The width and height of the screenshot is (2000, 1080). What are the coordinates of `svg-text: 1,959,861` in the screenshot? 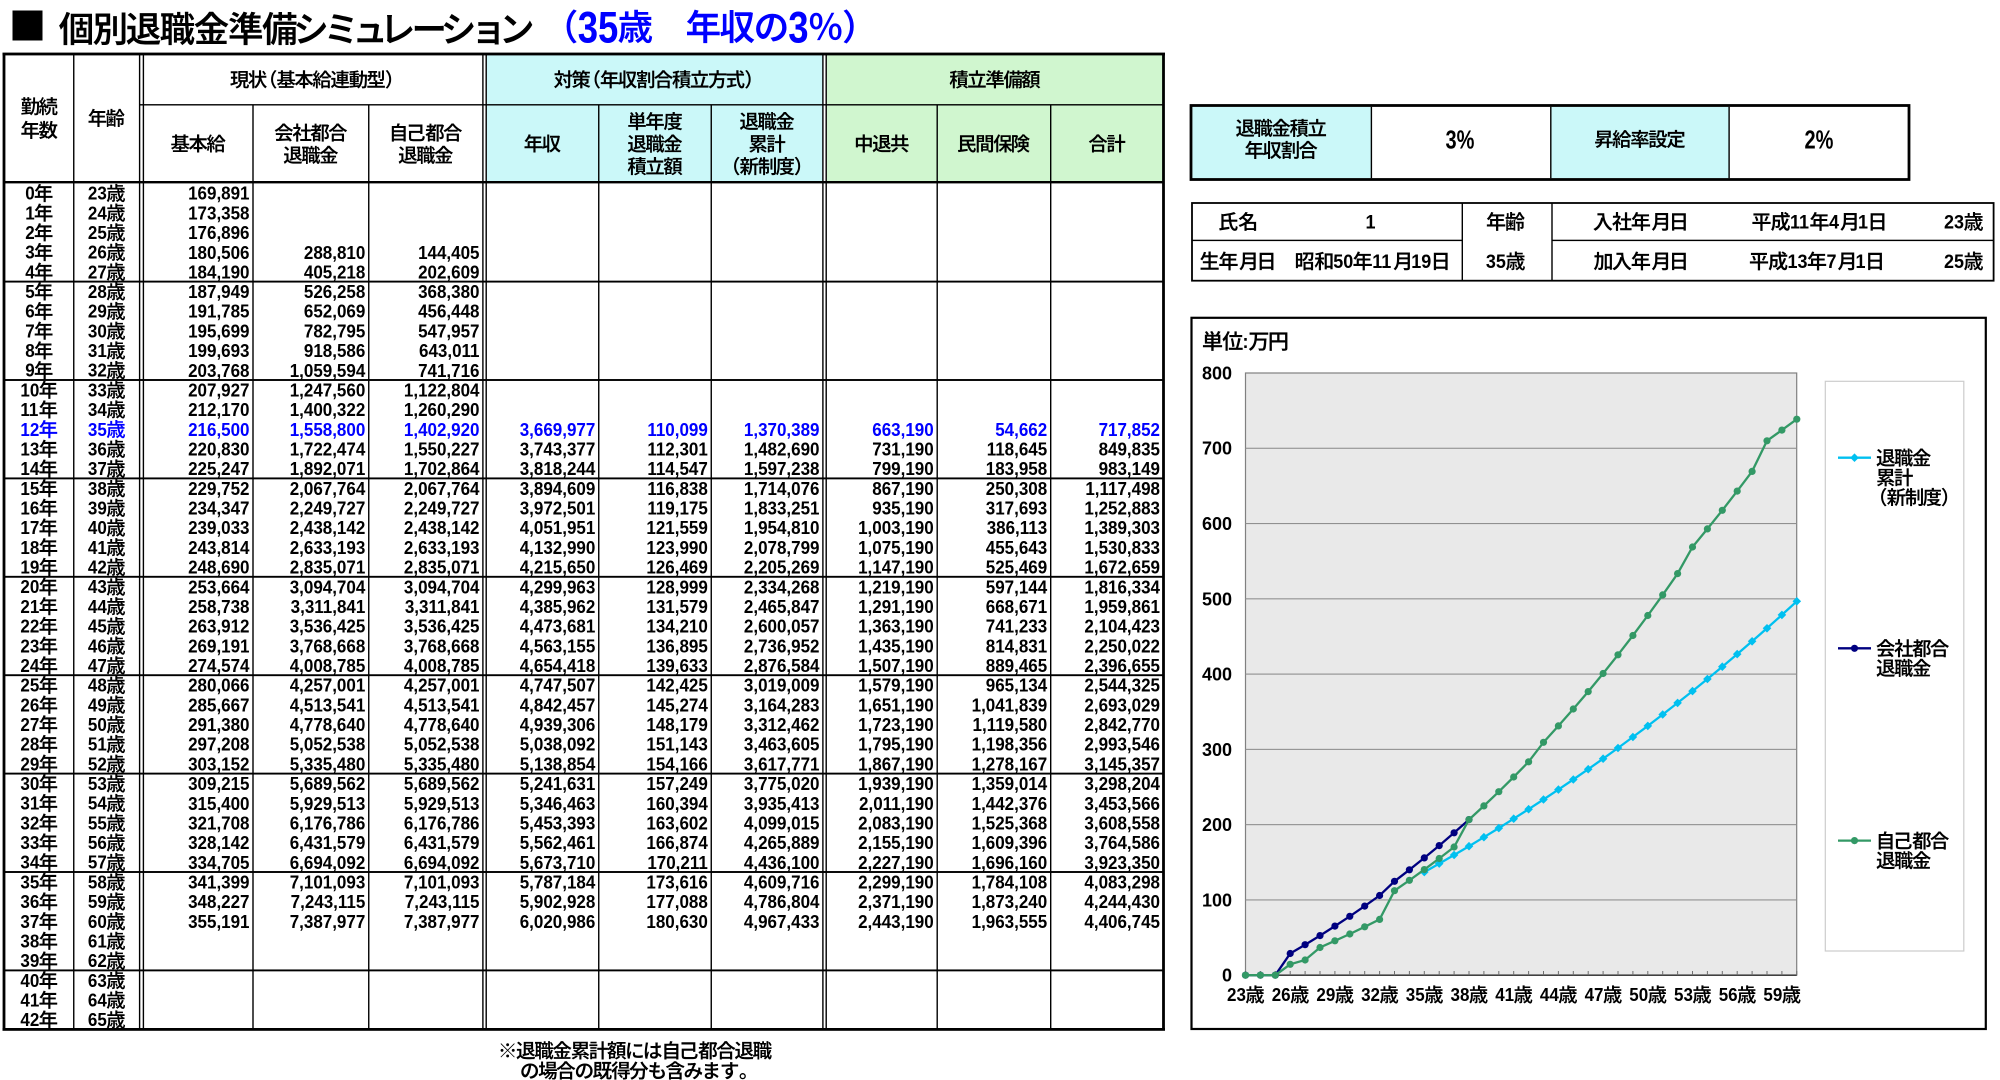 It's located at (1122, 606).